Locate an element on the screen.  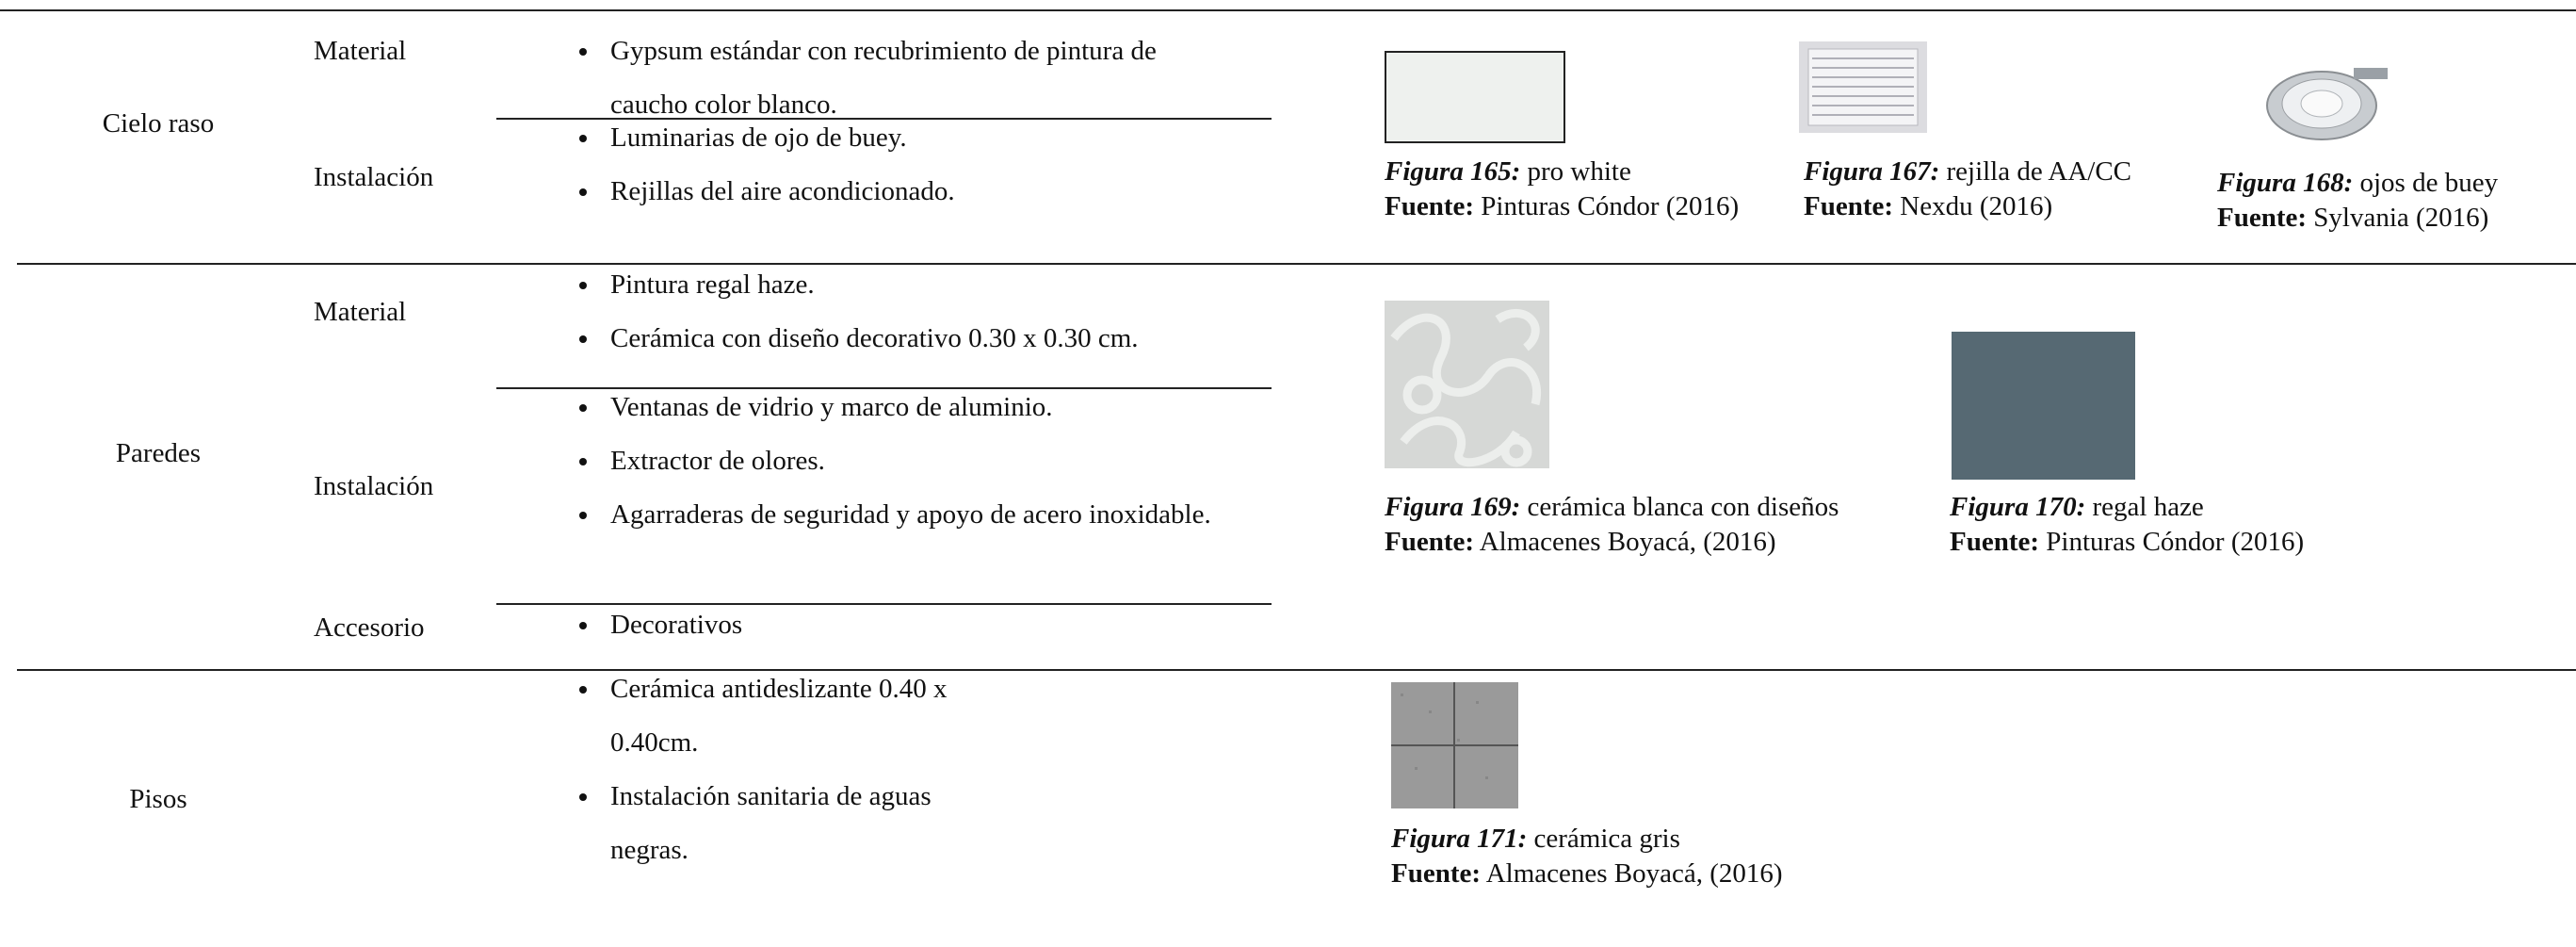
area-label: Cielo raso is located at coordinates (158, 123).